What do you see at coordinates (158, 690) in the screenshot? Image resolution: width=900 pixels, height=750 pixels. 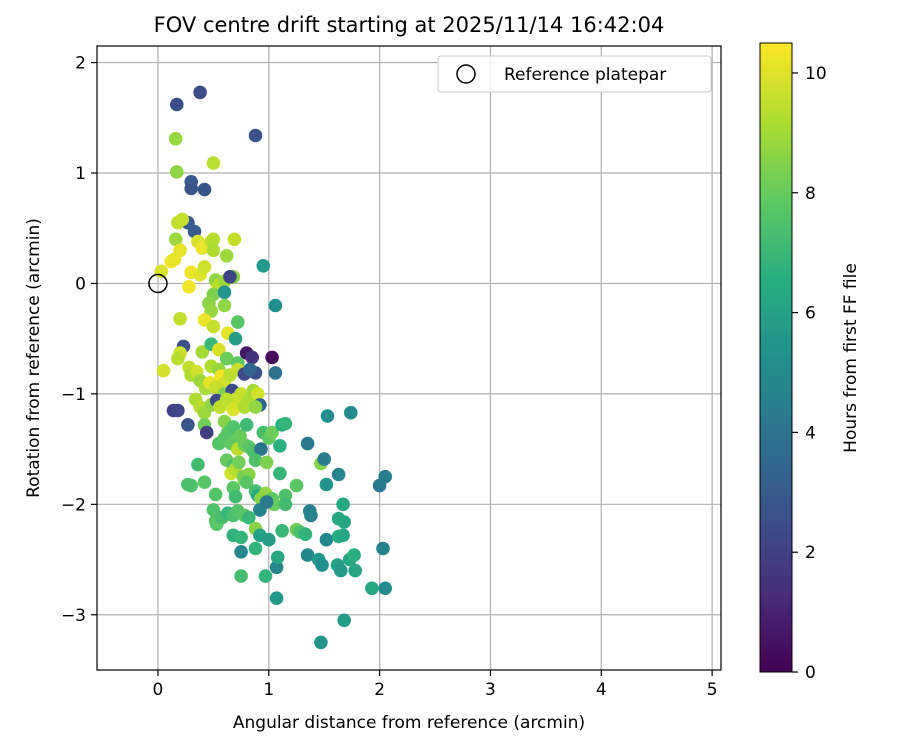 I see `x-tick-label: 0` at bounding box center [158, 690].